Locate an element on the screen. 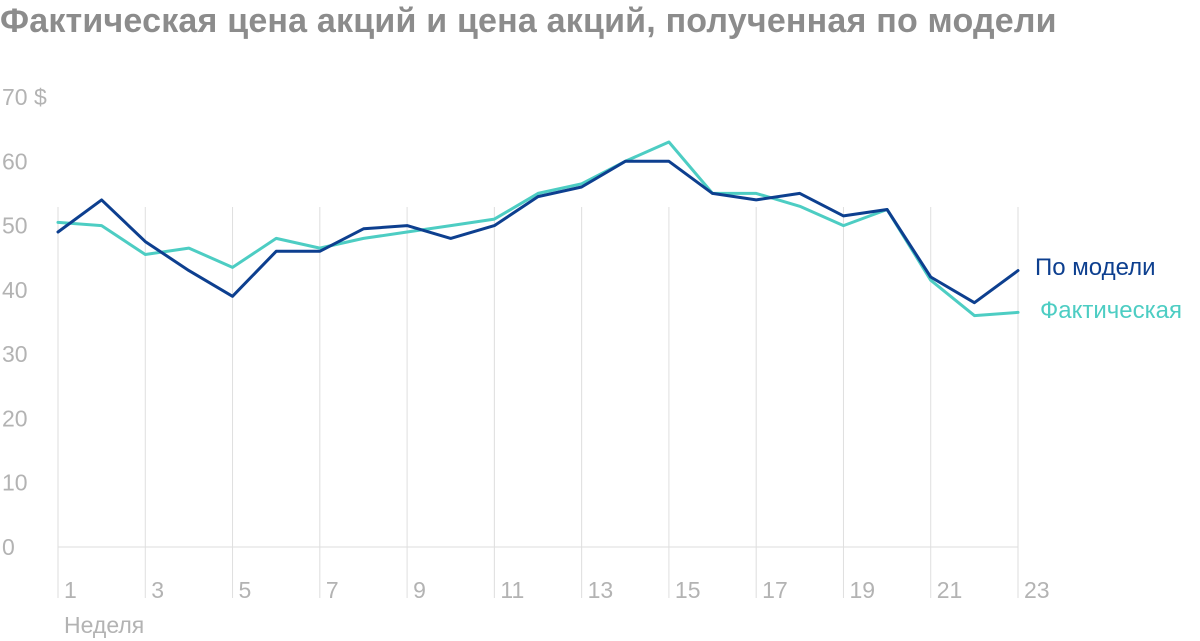  x-tick-label-15: 15 is located at coordinates (688, 590).